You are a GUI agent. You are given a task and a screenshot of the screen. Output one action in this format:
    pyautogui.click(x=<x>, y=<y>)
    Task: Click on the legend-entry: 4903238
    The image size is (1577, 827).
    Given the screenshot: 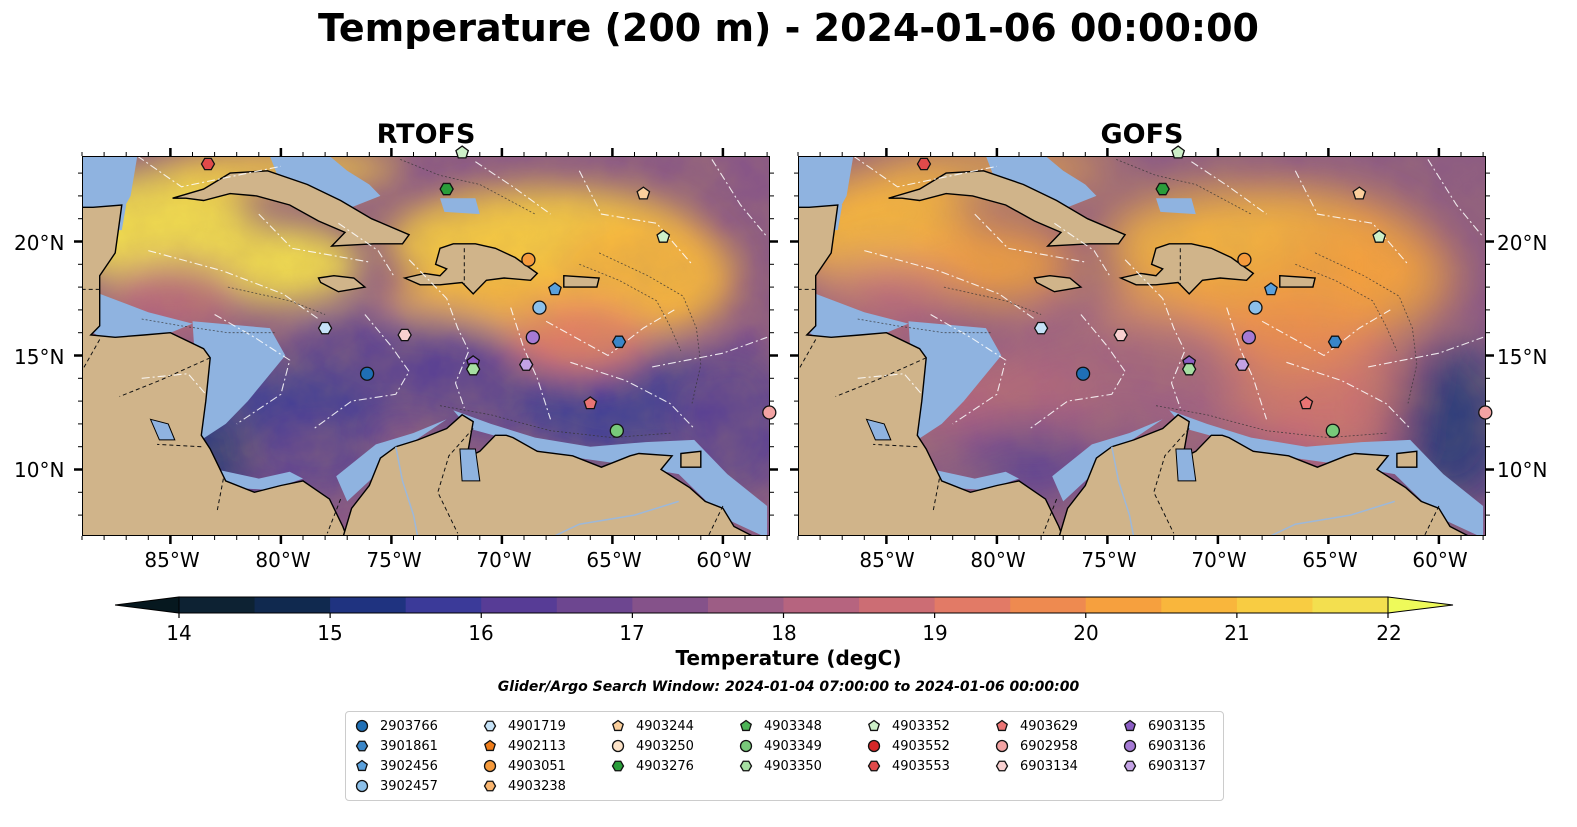 What is the action you would take?
    pyautogui.click(x=524, y=786)
    